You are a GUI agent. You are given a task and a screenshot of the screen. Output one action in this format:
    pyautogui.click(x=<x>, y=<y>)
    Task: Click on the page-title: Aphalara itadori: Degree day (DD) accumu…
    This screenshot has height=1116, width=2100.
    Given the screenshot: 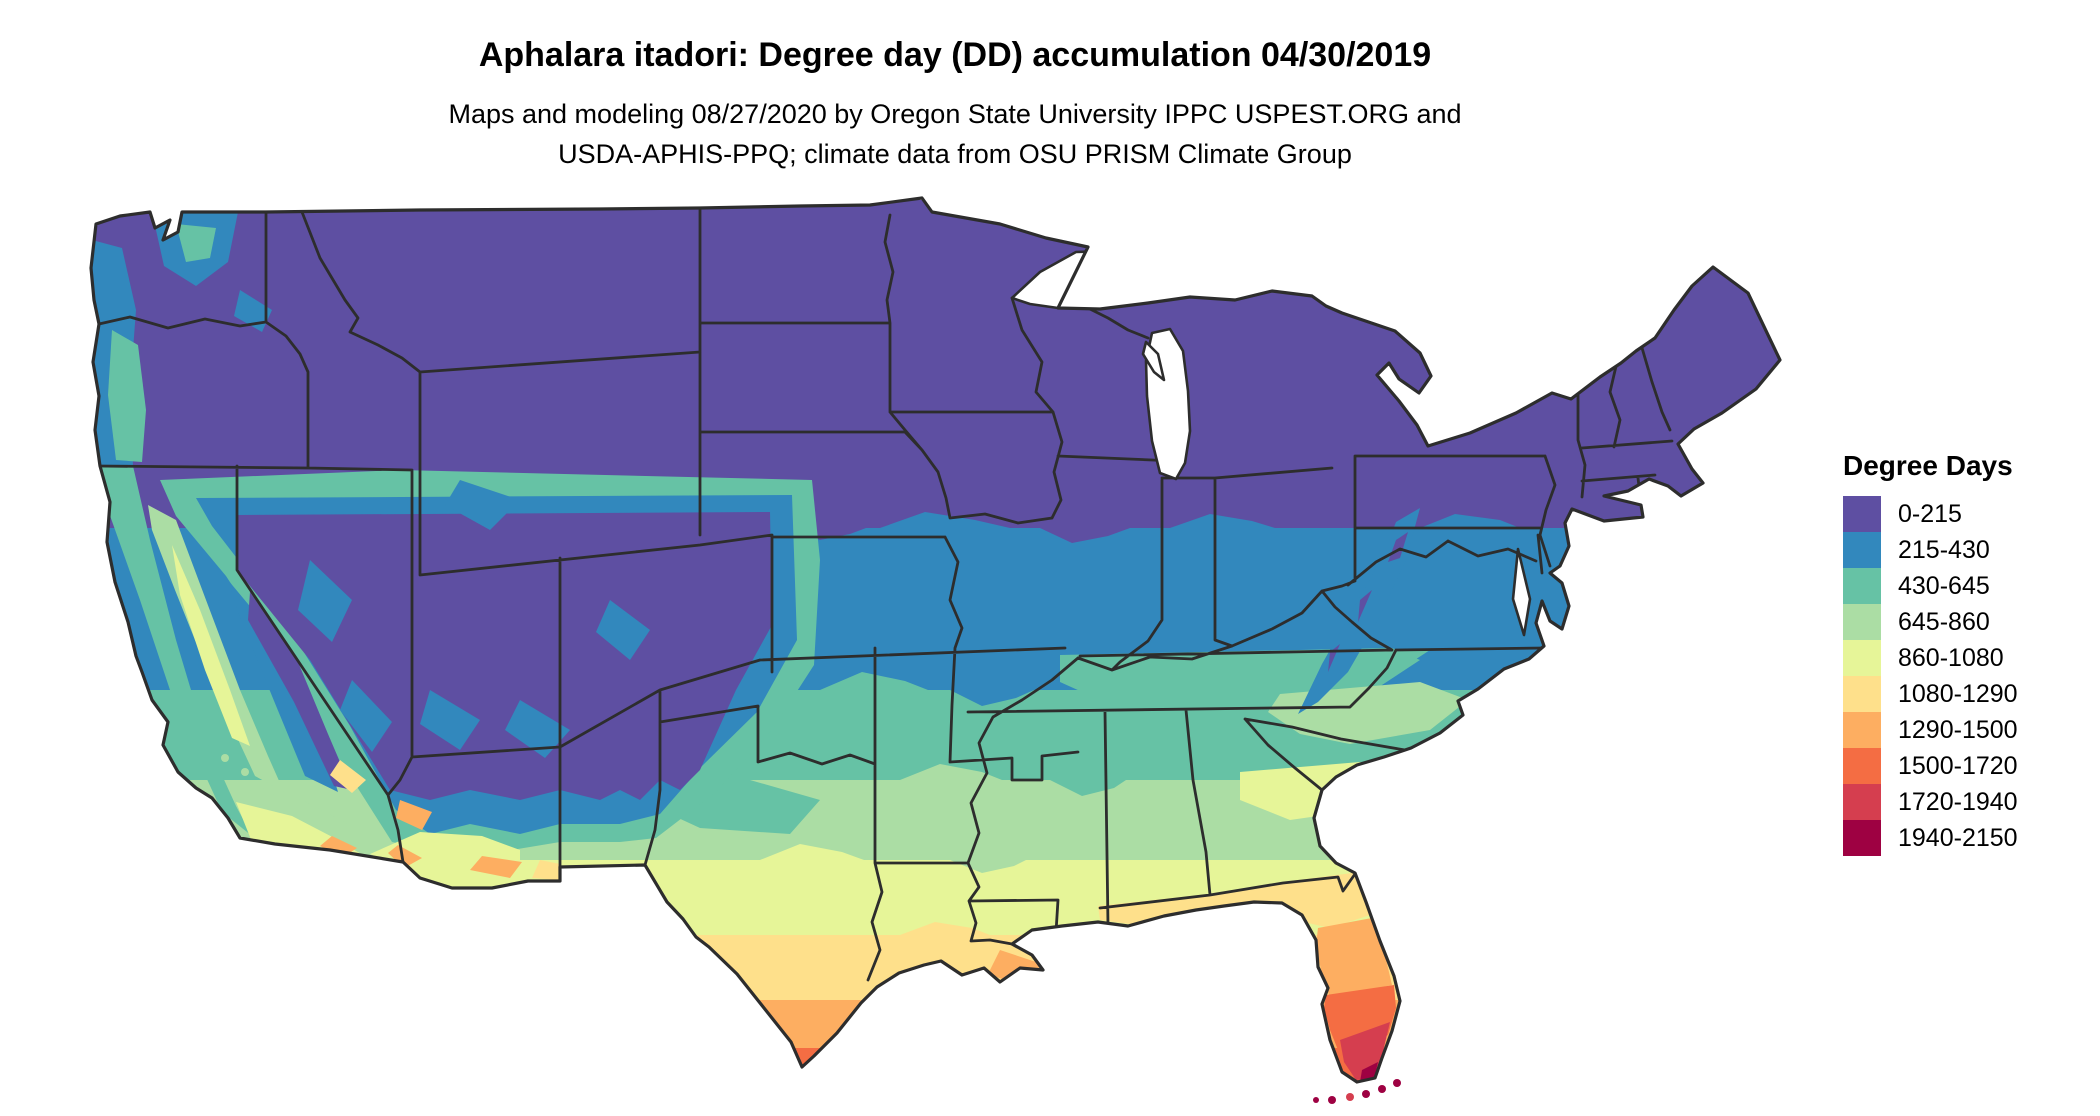 What is the action you would take?
    pyautogui.click(x=955, y=55)
    